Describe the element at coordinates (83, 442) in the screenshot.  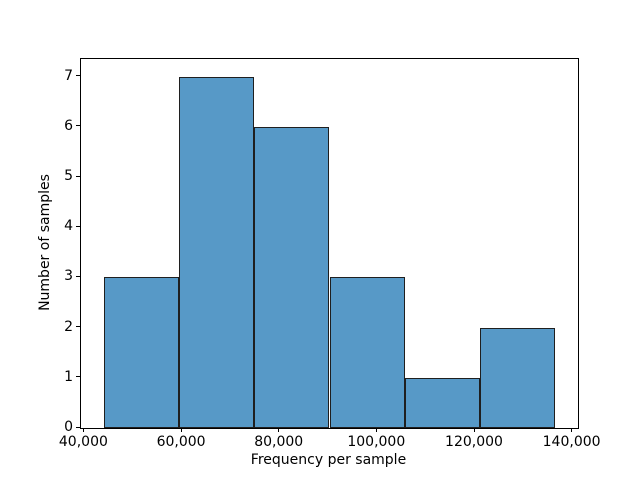
I see `x-tick-label-0: 40,000` at that location.